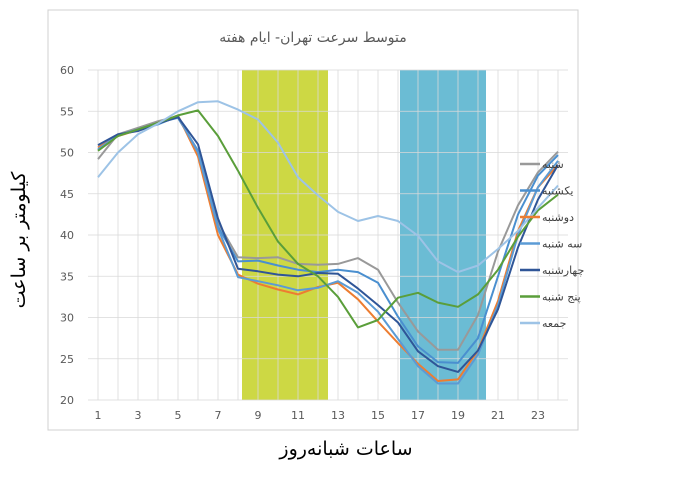 The image size is (692, 478). What do you see at coordinates (67, 194) in the screenshot?
I see `y-tick-label: 45` at bounding box center [67, 194].